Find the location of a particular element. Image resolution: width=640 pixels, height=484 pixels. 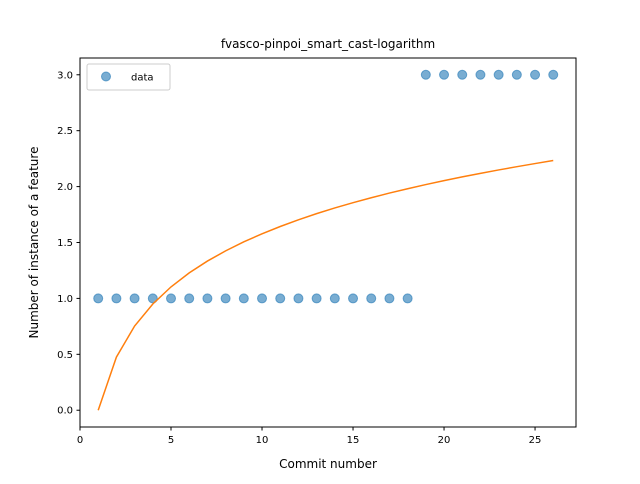

y-tick-label: 1.5 is located at coordinates (65, 243).